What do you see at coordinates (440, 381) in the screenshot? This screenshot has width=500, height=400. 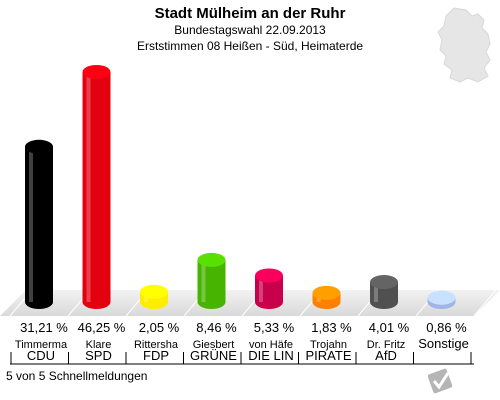 I see `vote-manager-logo` at bounding box center [440, 381].